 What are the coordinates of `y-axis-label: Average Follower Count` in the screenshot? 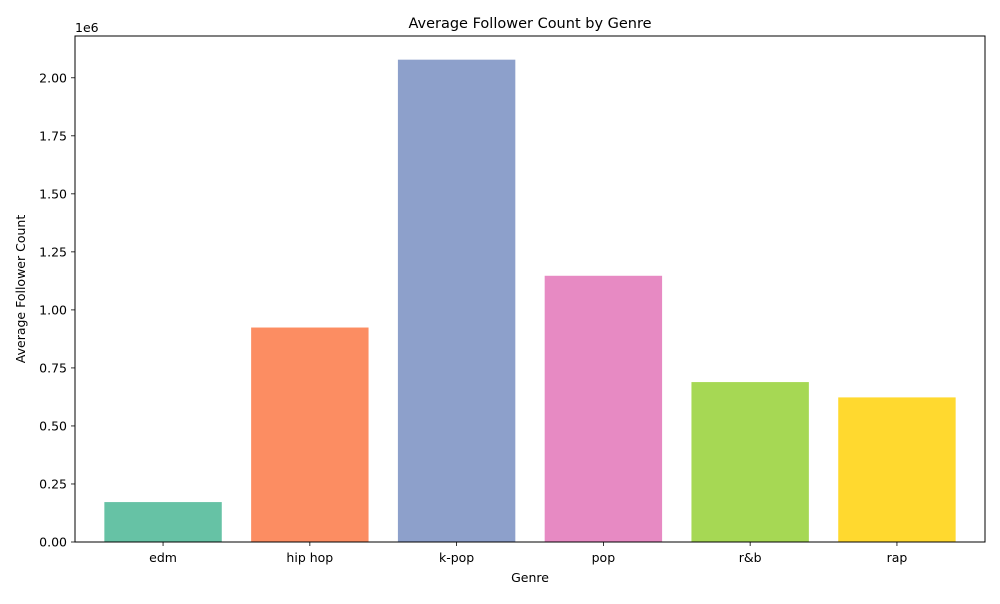 It's located at (20, 289).